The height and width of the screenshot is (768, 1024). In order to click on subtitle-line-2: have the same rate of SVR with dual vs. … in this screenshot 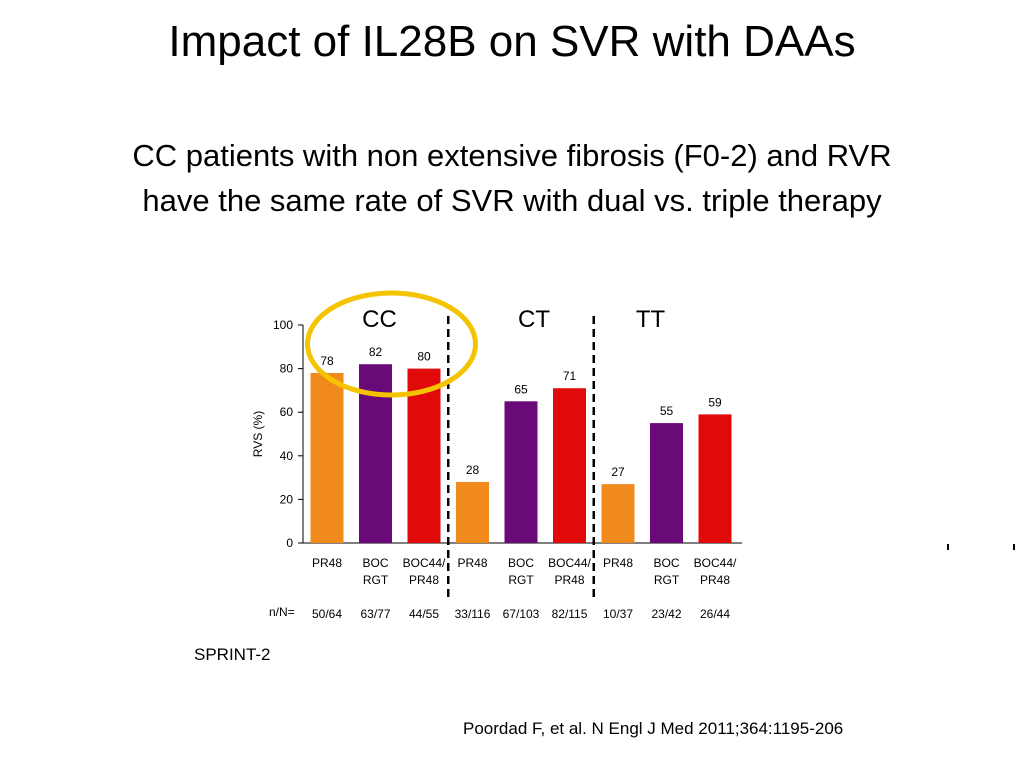, I will do `click(512, 200)`.